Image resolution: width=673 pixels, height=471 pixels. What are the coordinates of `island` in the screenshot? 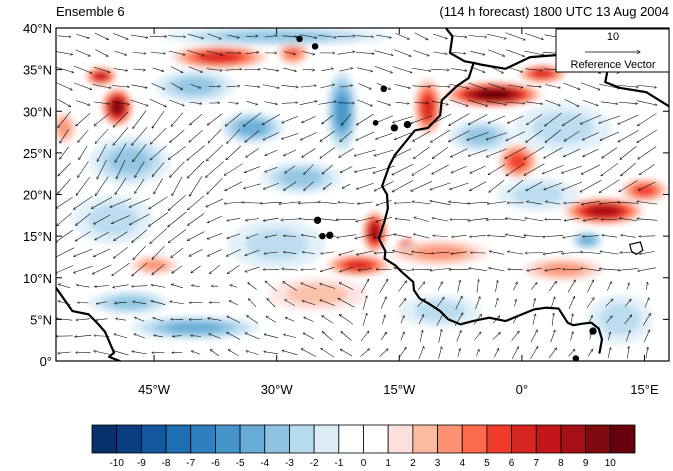 It's located at (407, 124).